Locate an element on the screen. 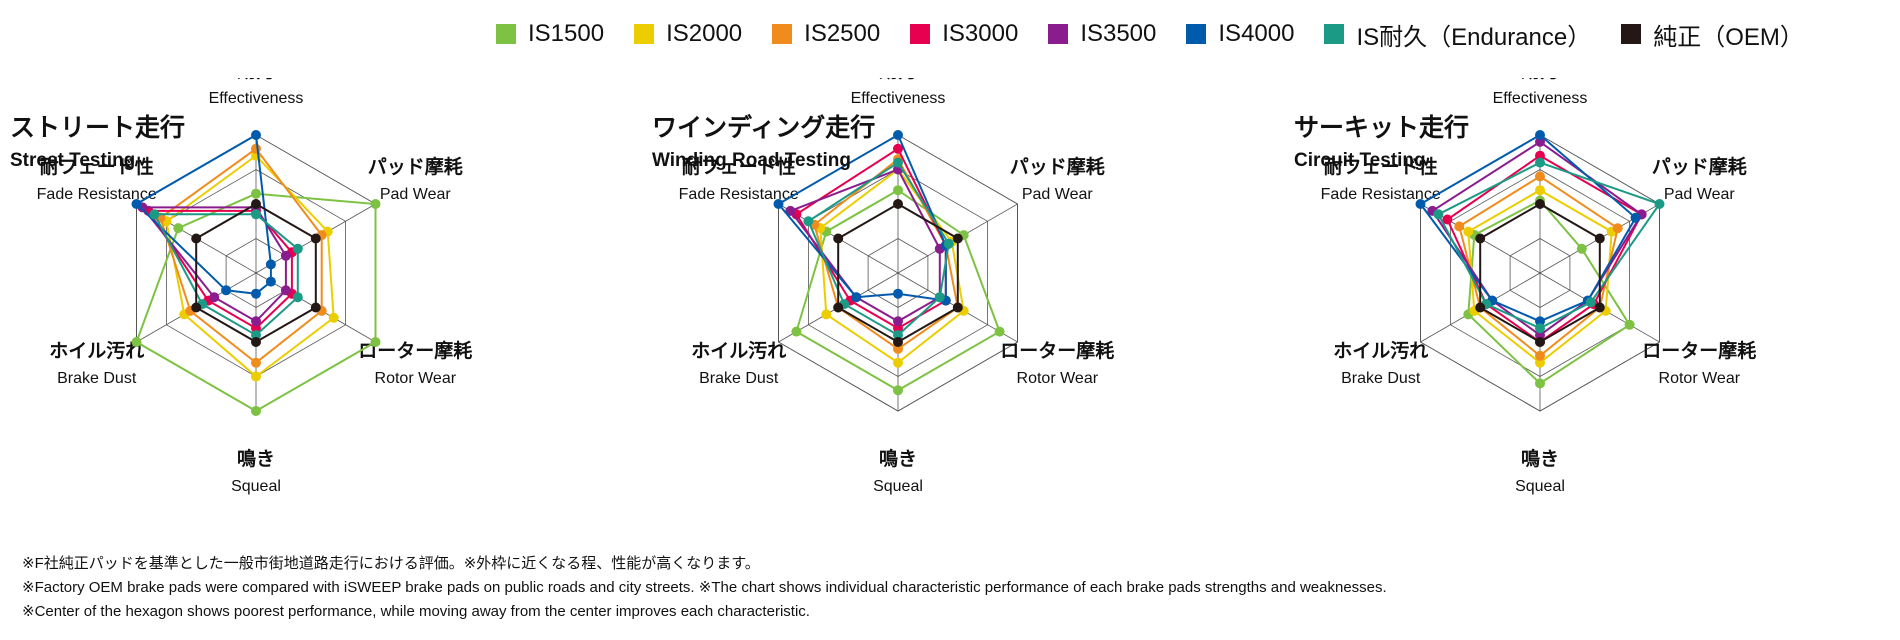 This screenshot has height=640, width=1900. axis-label-en: Rotor Wear is located at coordinates (1058, 378).